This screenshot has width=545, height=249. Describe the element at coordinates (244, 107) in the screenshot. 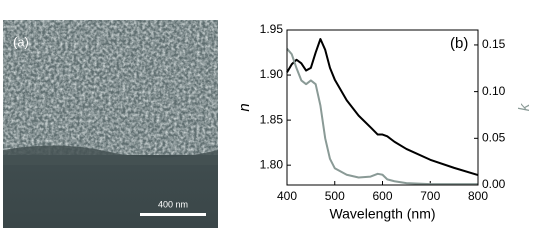

I see `y-axis-label: n` at that location.